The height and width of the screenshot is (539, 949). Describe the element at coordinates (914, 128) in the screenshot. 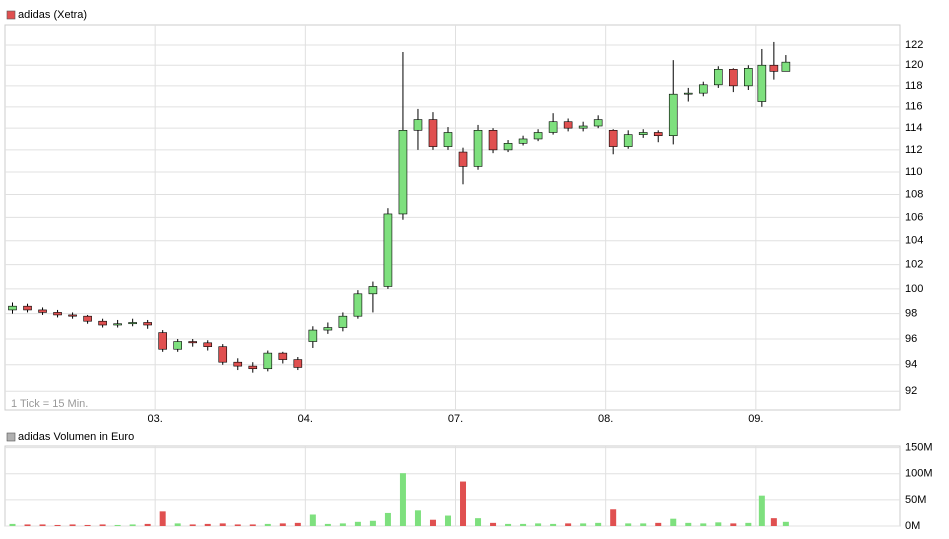

I see `y-tick-label: 114` at that location.